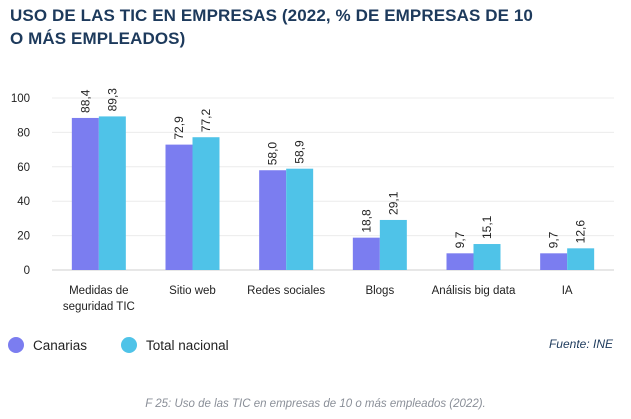 The height and width of the screenshot is (419, 631). Describe the element at coordinates (129, 345) in the screenshot. I see `legend-swatch-total-nacional` at that location.